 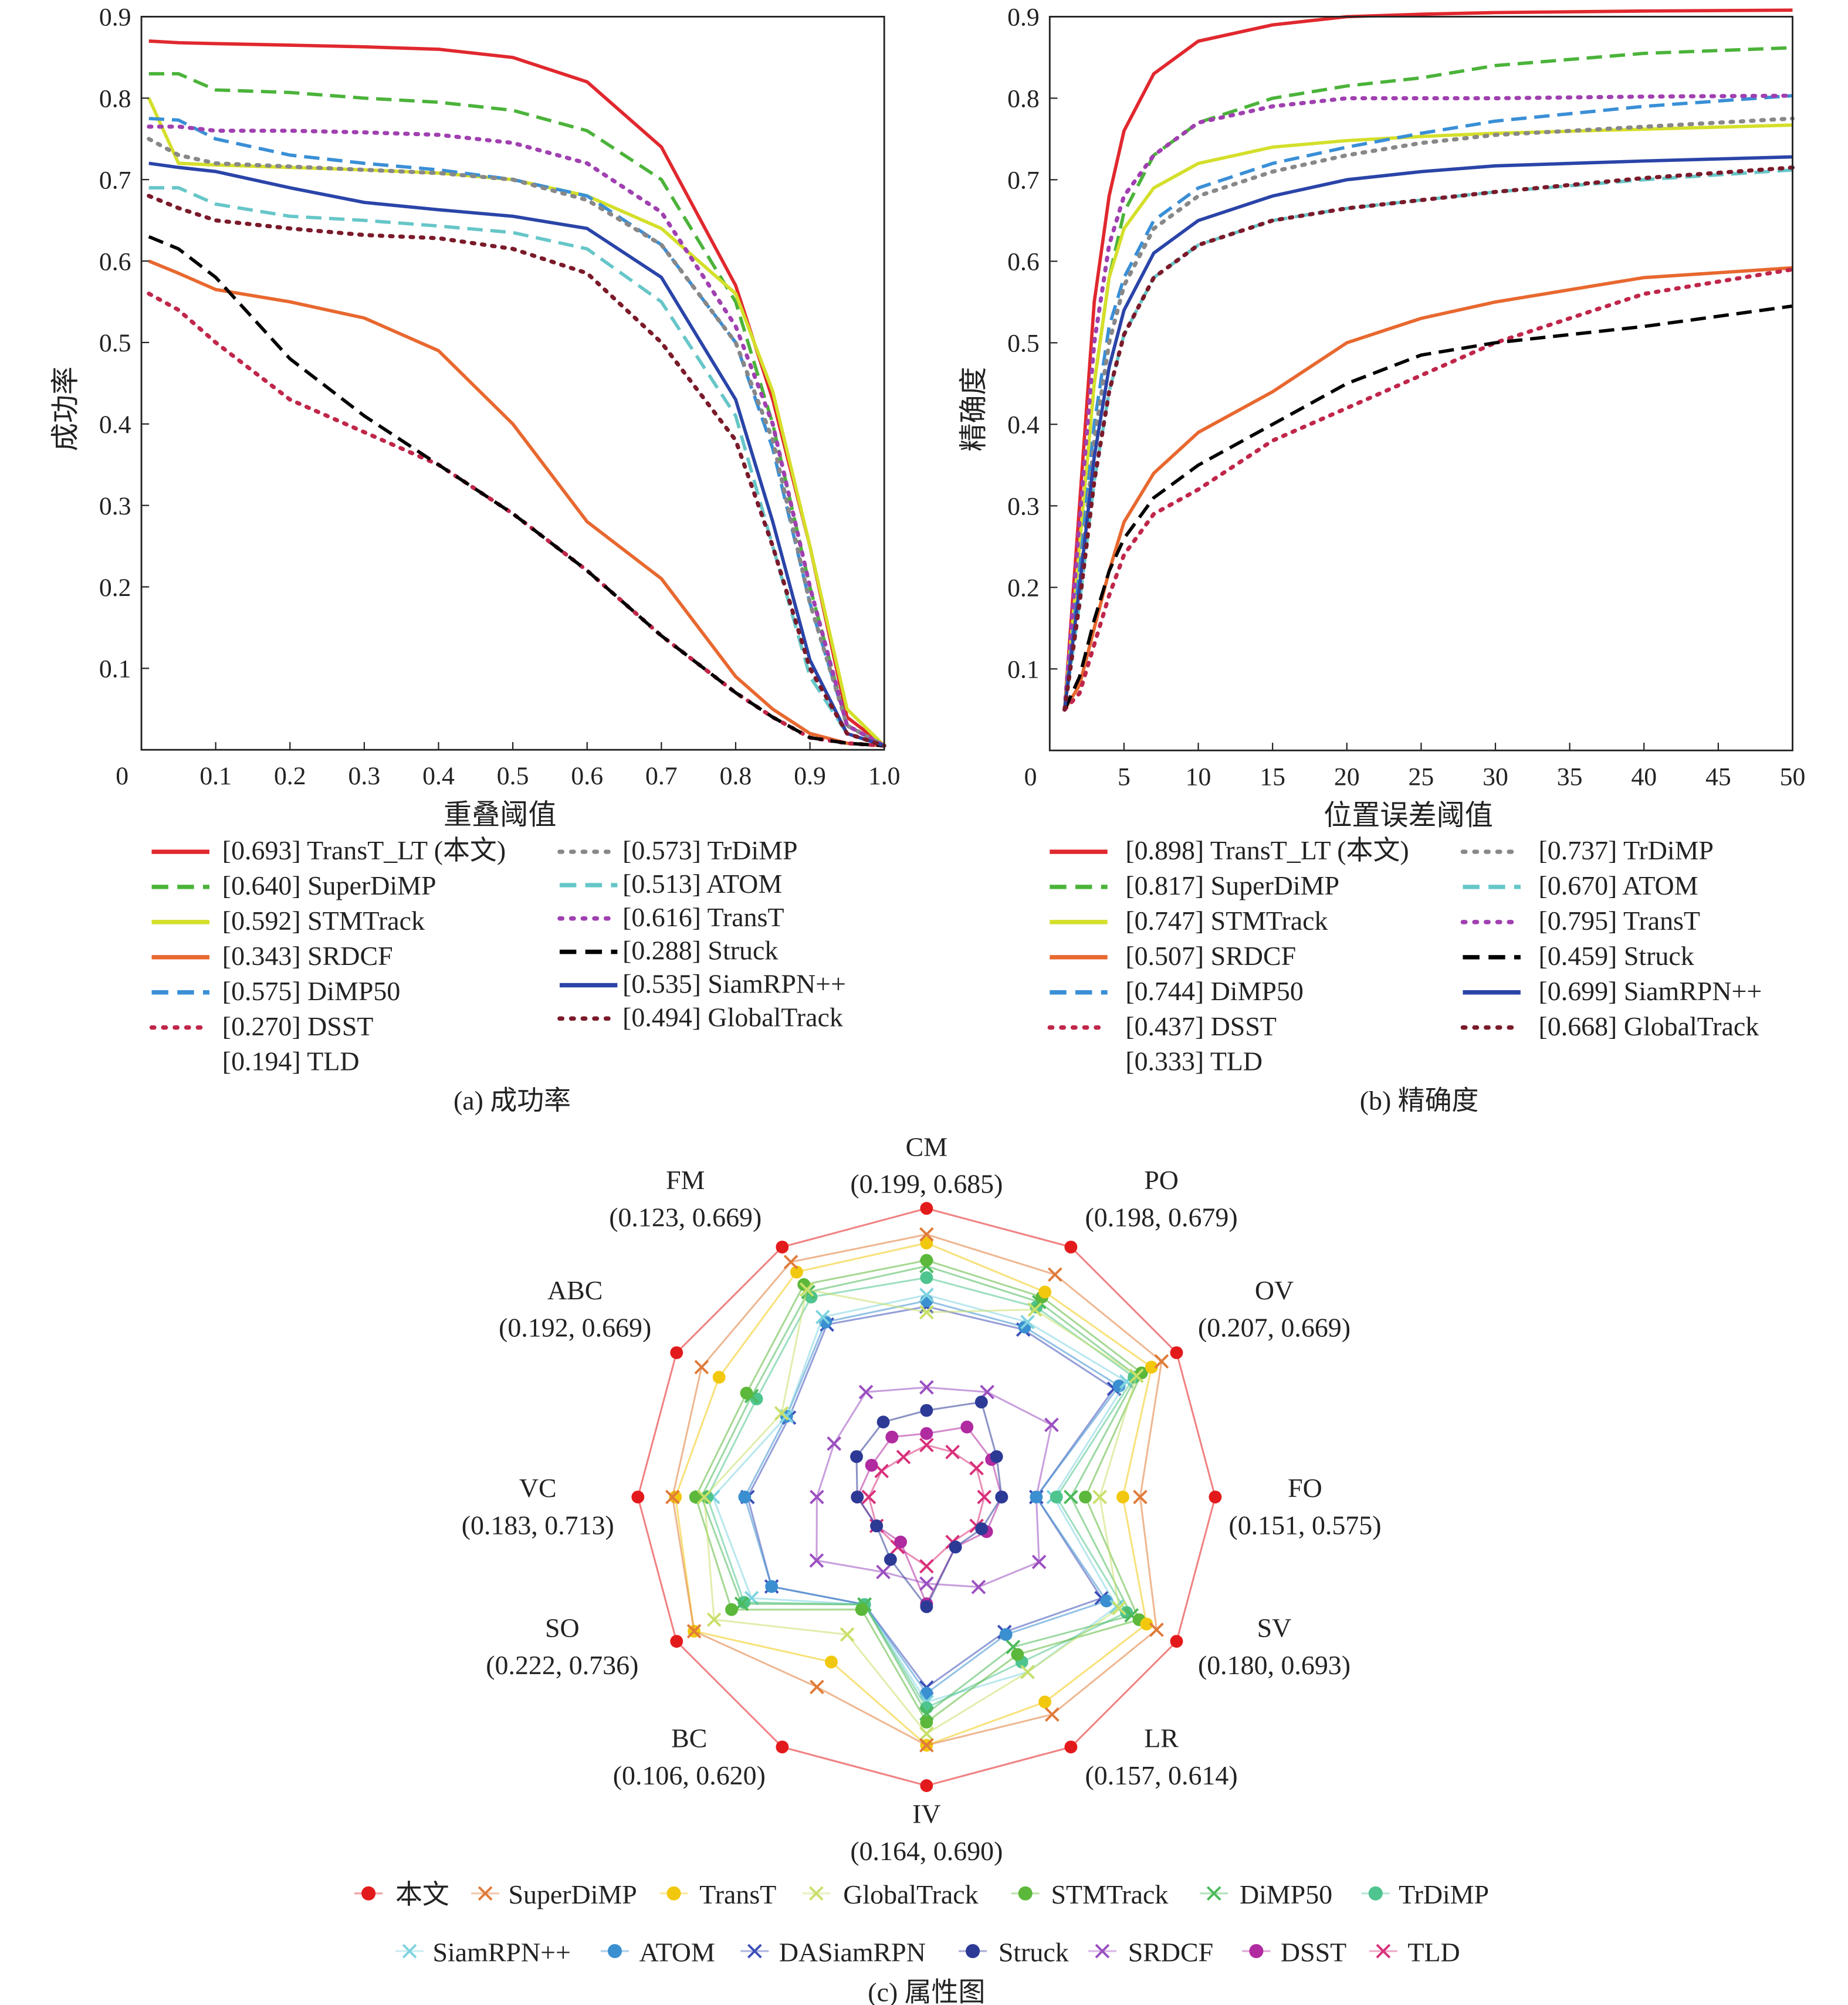 I want to click on x-tick-label: 0.2, so click(x=290, y=776).